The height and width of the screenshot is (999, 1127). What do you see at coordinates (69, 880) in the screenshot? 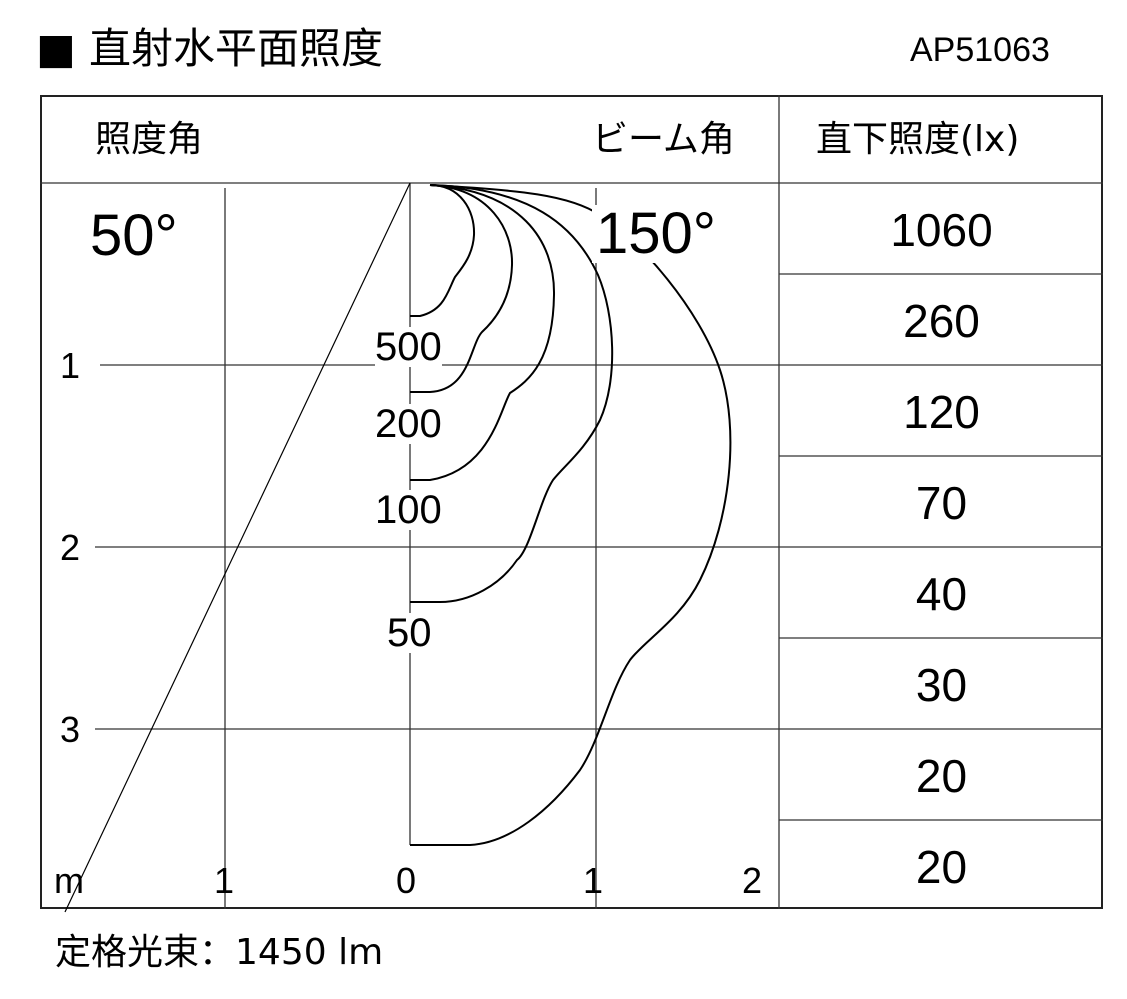
I see `unit-label: m` at bounding box center [69, 880].